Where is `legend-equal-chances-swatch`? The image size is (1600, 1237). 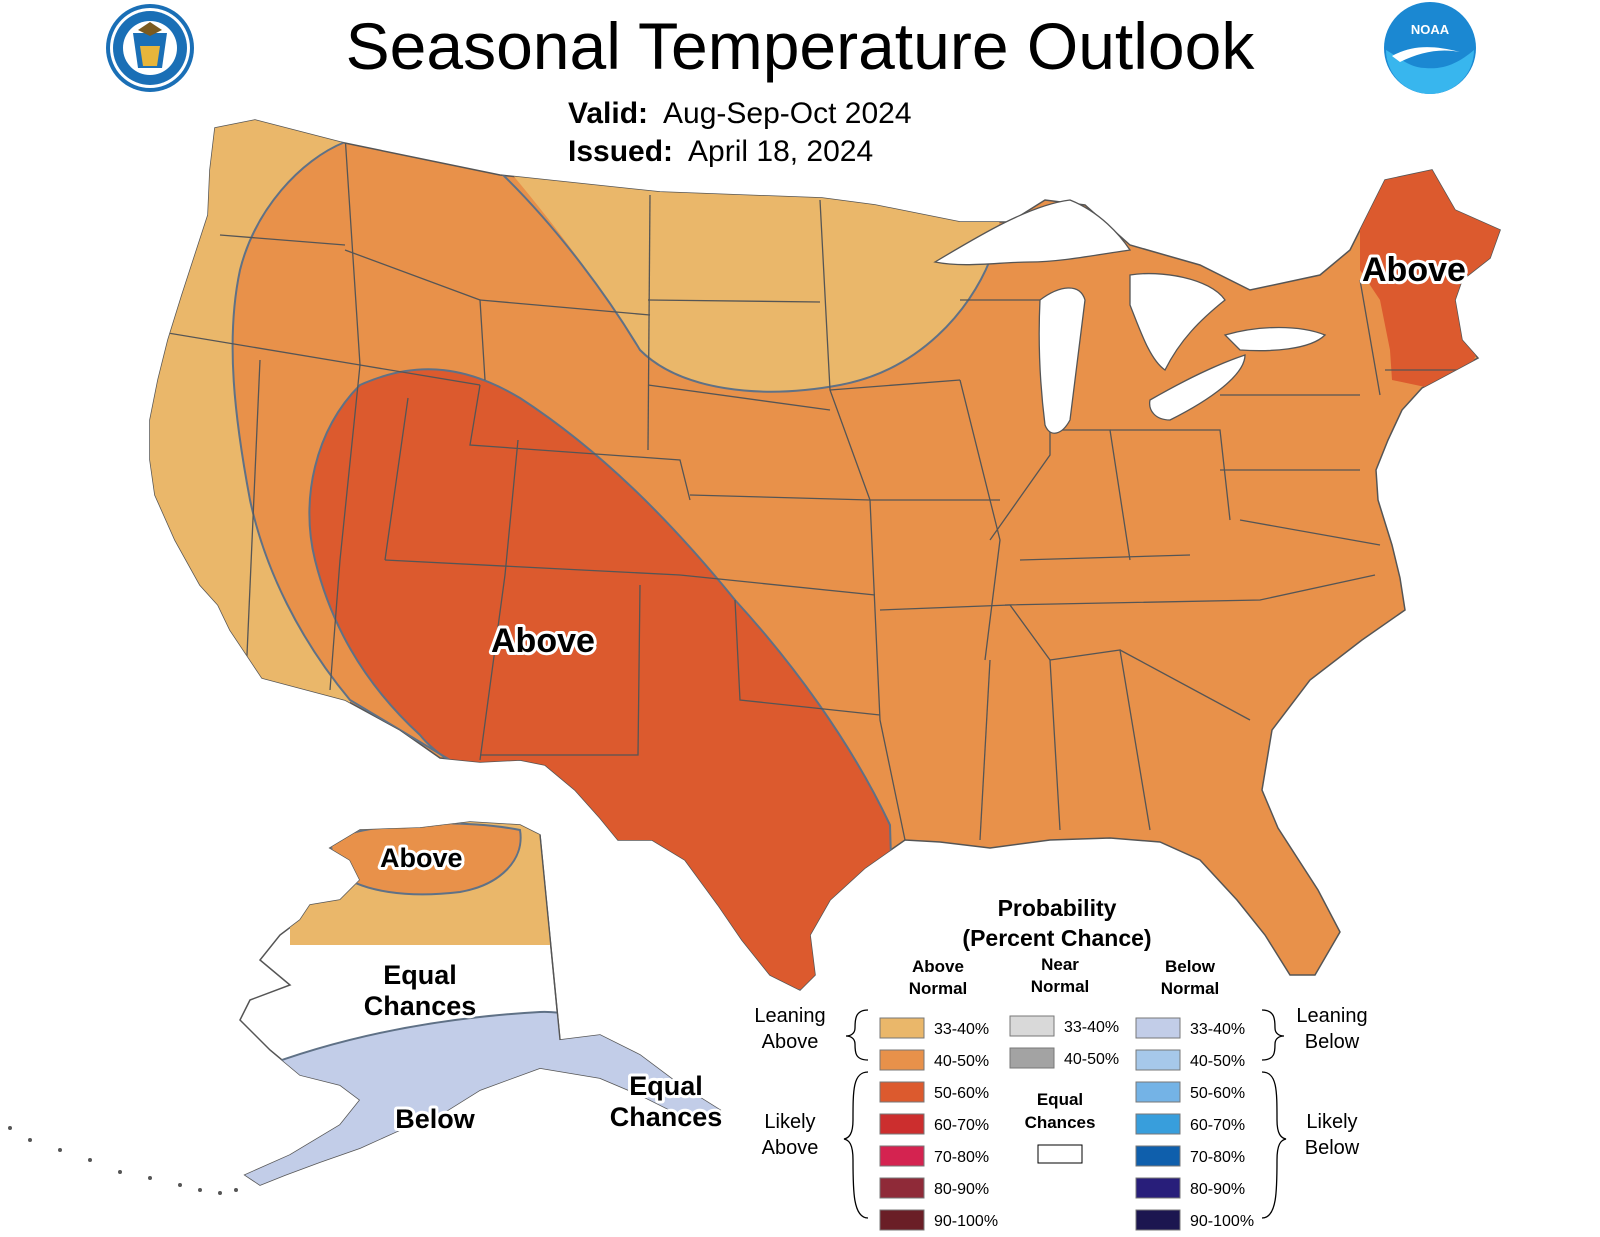 legend-equal-chances-swatch is located at coordinates (1060, 1154).